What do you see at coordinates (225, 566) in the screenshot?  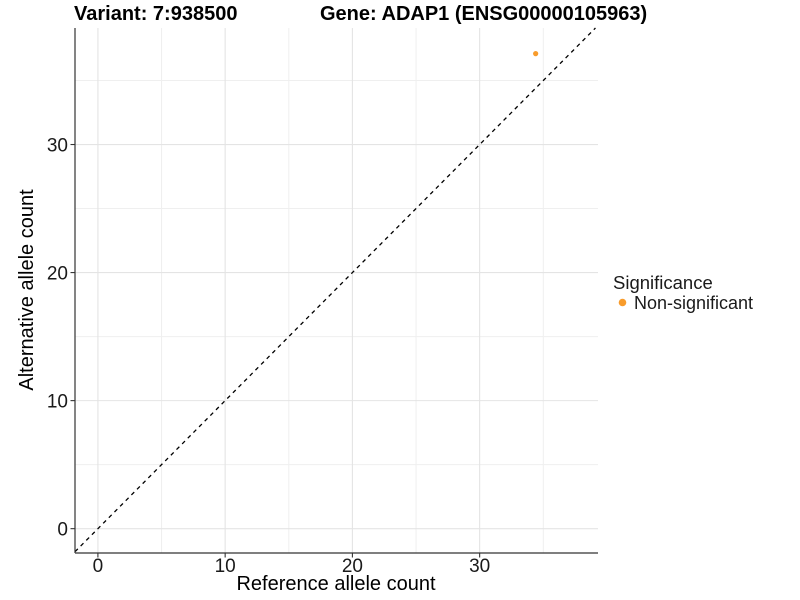 I see `x-tick-label: 10` at bounding box center [225, 566].